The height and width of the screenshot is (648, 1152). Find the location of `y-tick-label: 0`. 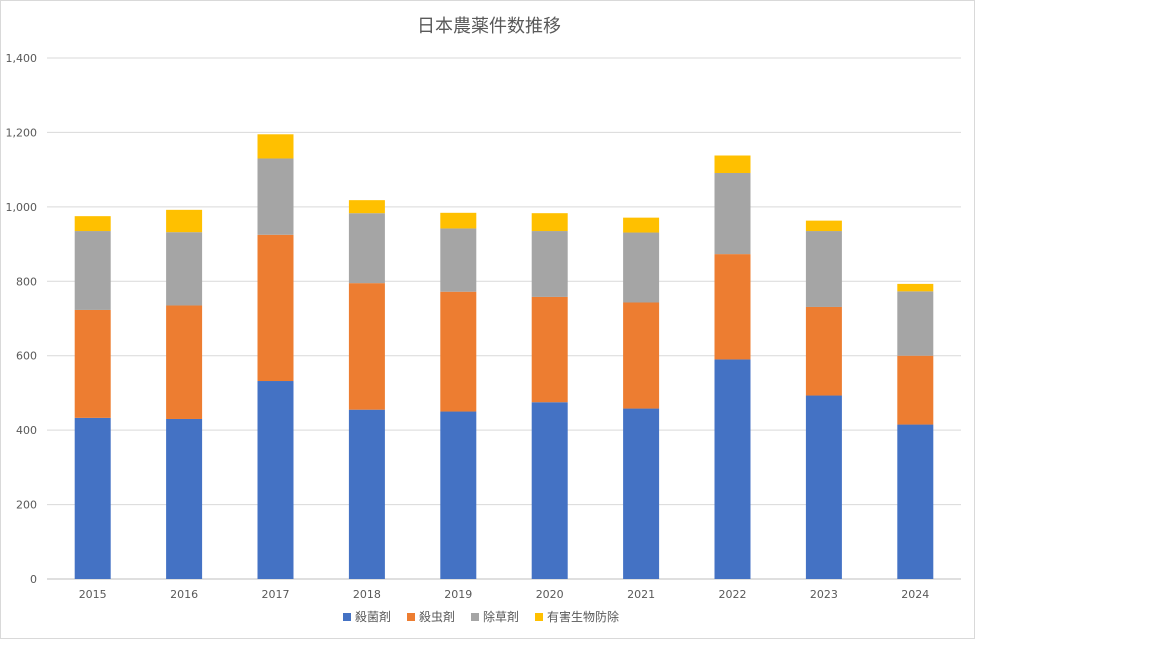

y-tick-label: 0 is located at coordinates (33, 579).